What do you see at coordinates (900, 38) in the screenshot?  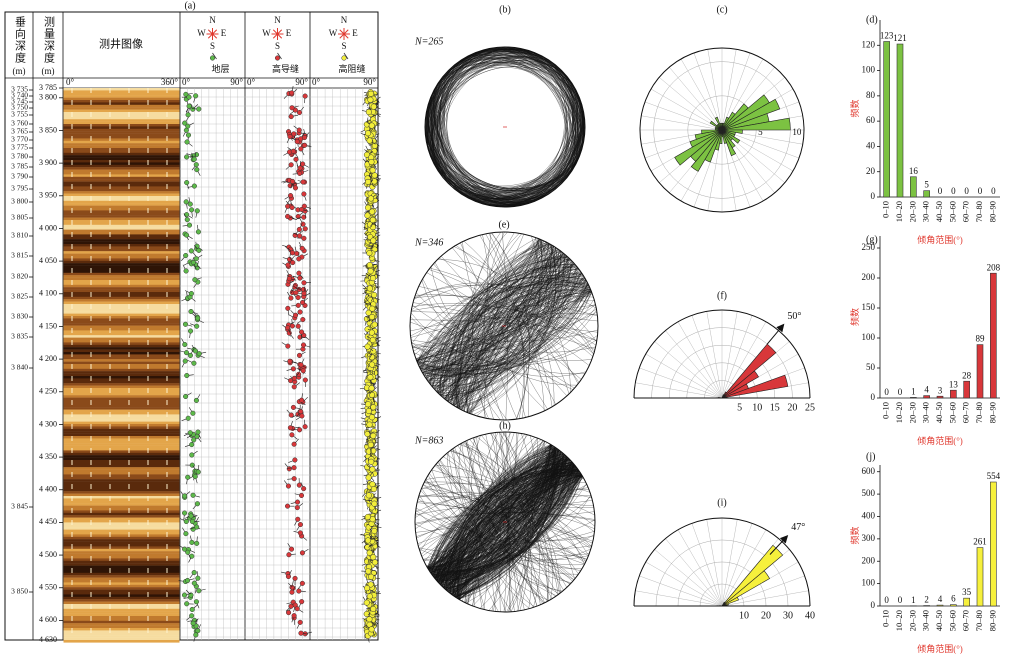 I see `value-label: 121` at bounding box center [900, 38].